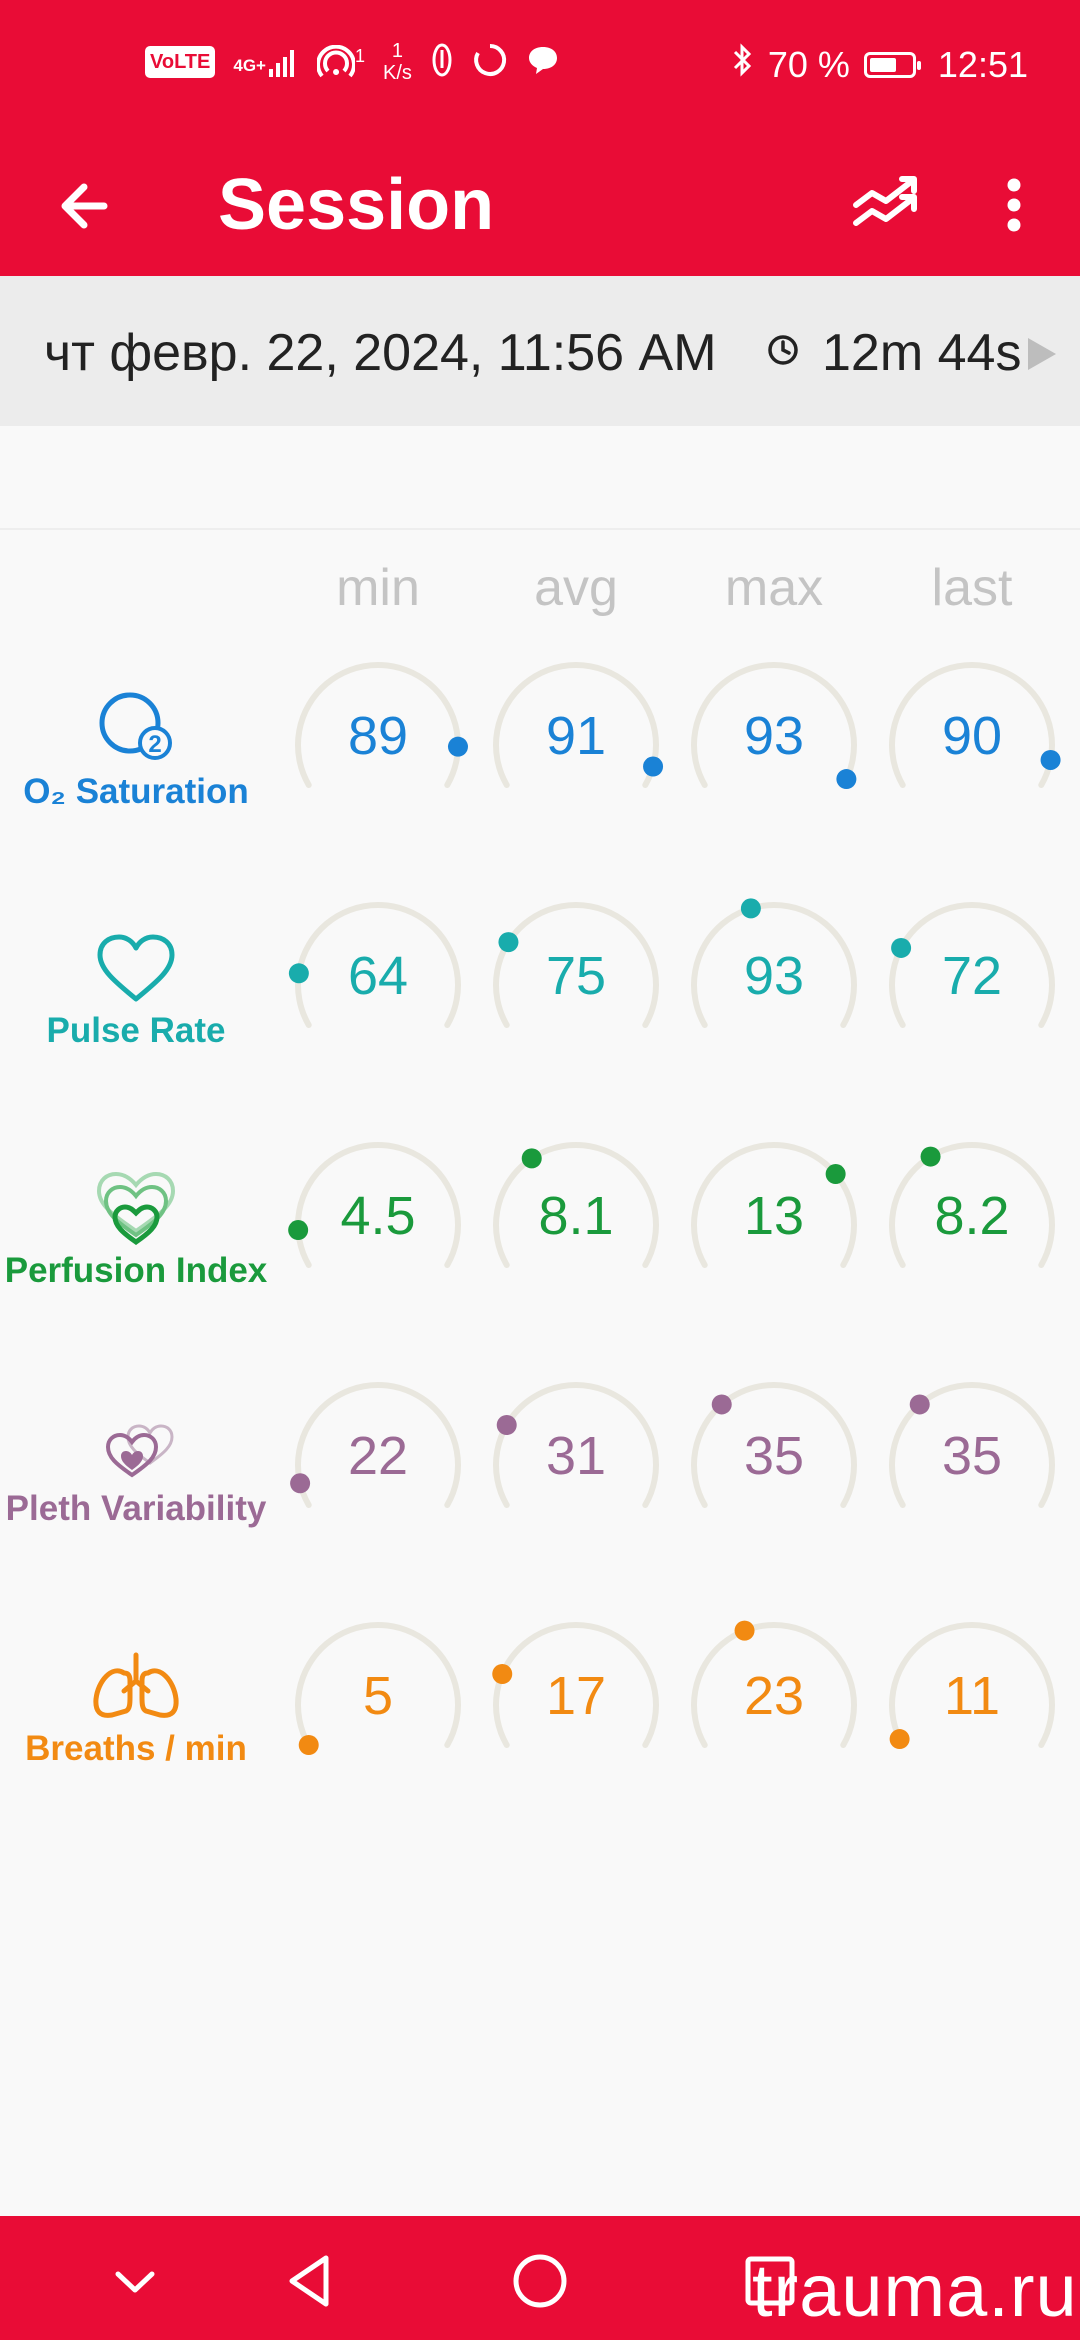  I want to click on metric-label-pulse: Pulse Rate, so click(136, 1030).